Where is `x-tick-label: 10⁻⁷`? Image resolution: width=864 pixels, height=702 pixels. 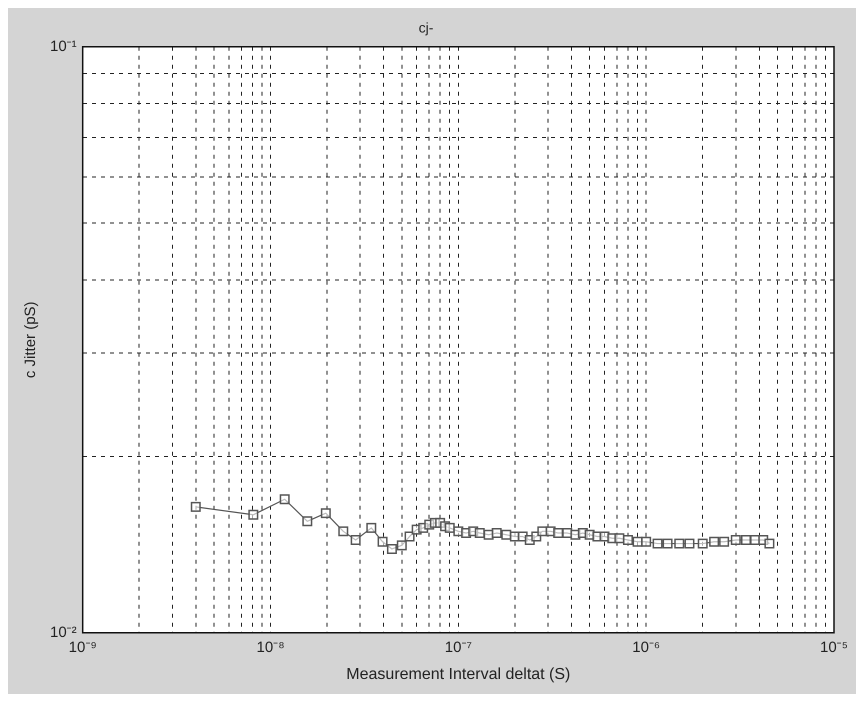 x-tick-label: 10⁻⁷ is located at coordinates (458, 647).